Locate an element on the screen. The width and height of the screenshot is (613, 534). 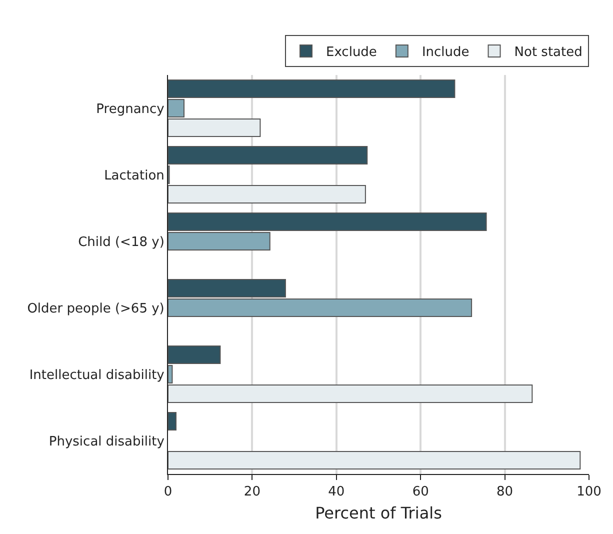
legend-label: Exclude is located at coordinates (351, 52).